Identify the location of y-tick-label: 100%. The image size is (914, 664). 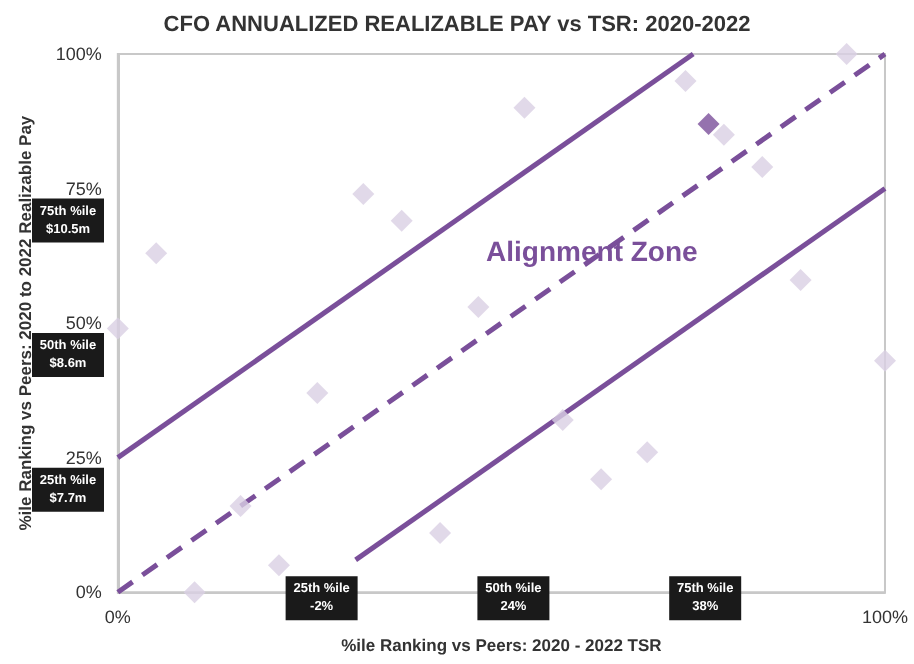
(78, 54).